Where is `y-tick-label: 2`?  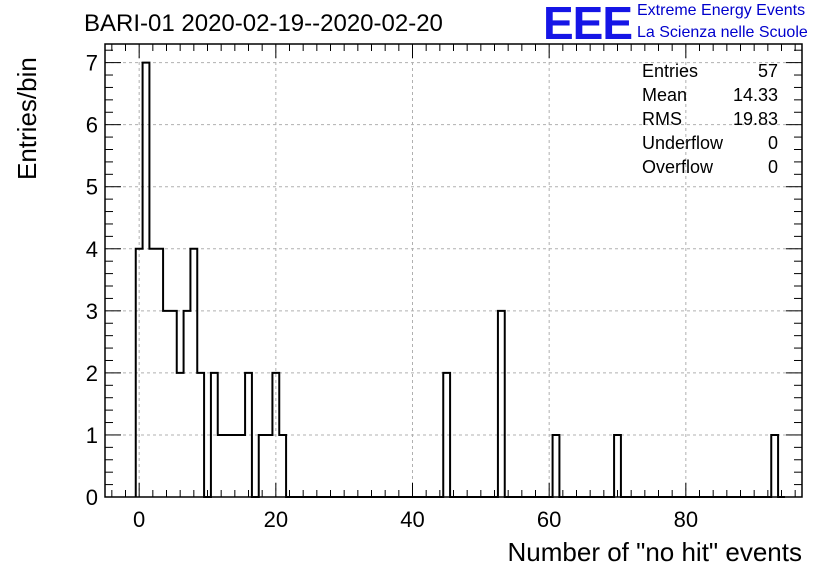 y-tick-label: 2 is located at coordinates (92, 373).